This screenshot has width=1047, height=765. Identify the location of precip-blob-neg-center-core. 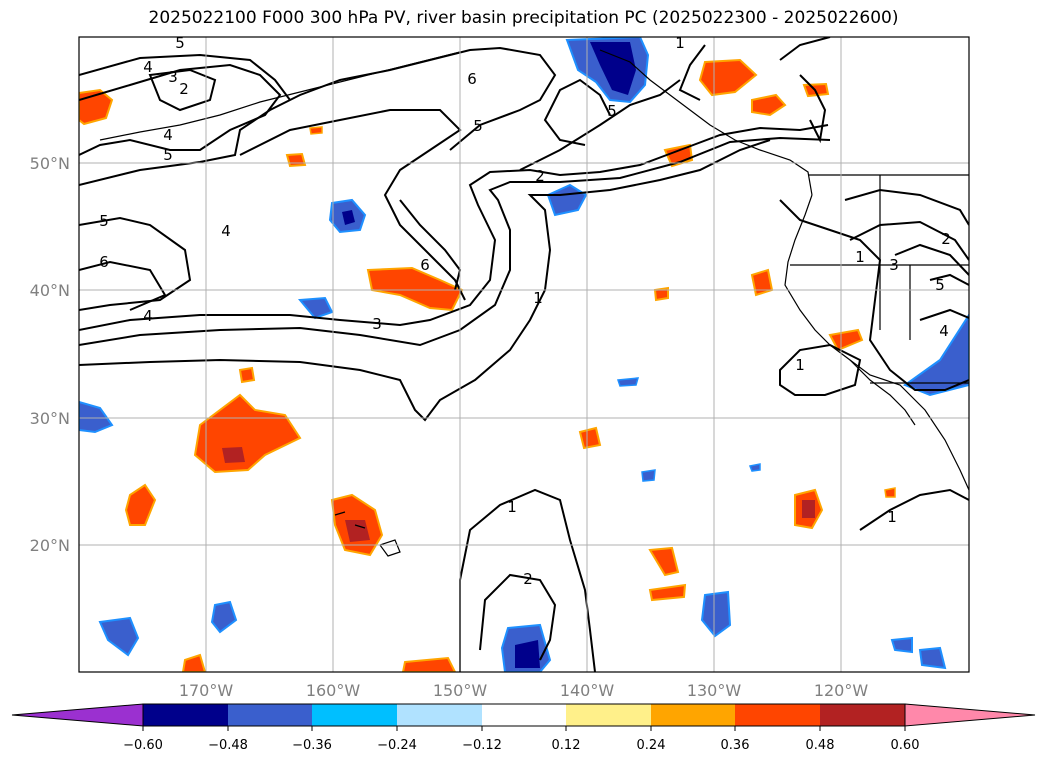
(348, 217).